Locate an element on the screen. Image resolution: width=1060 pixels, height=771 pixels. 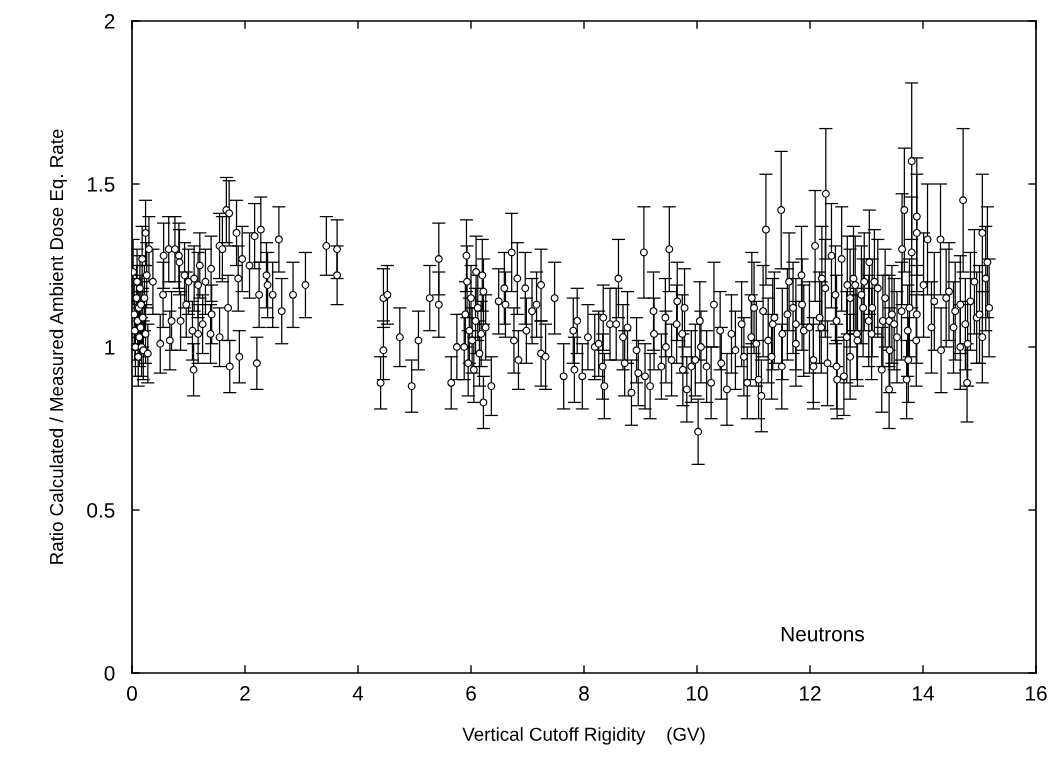
x-tick-label: 14 is located at coordinates (923, 693).